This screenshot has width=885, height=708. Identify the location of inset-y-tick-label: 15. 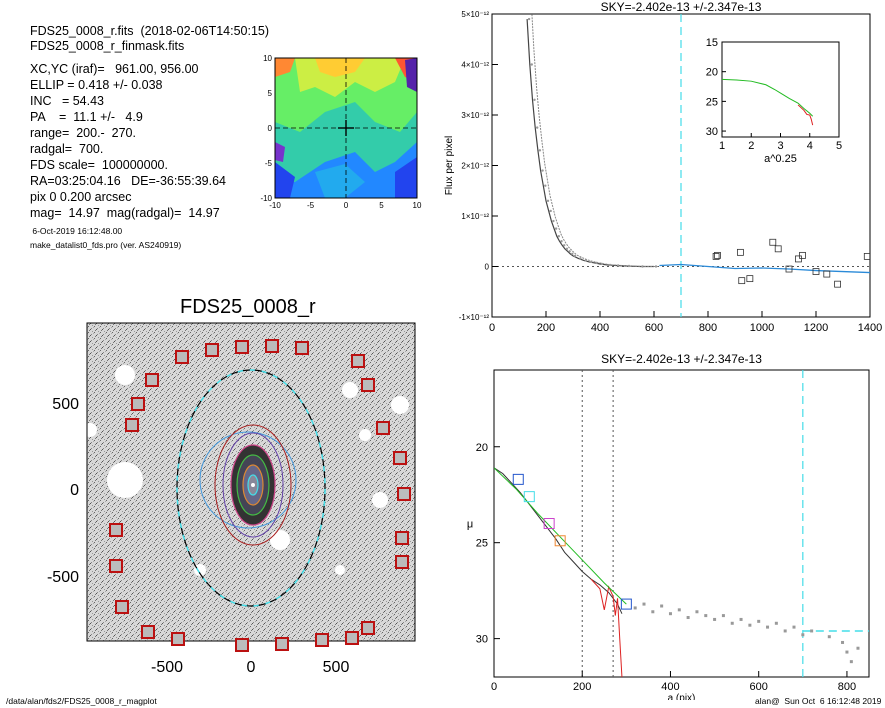
(712, 43).